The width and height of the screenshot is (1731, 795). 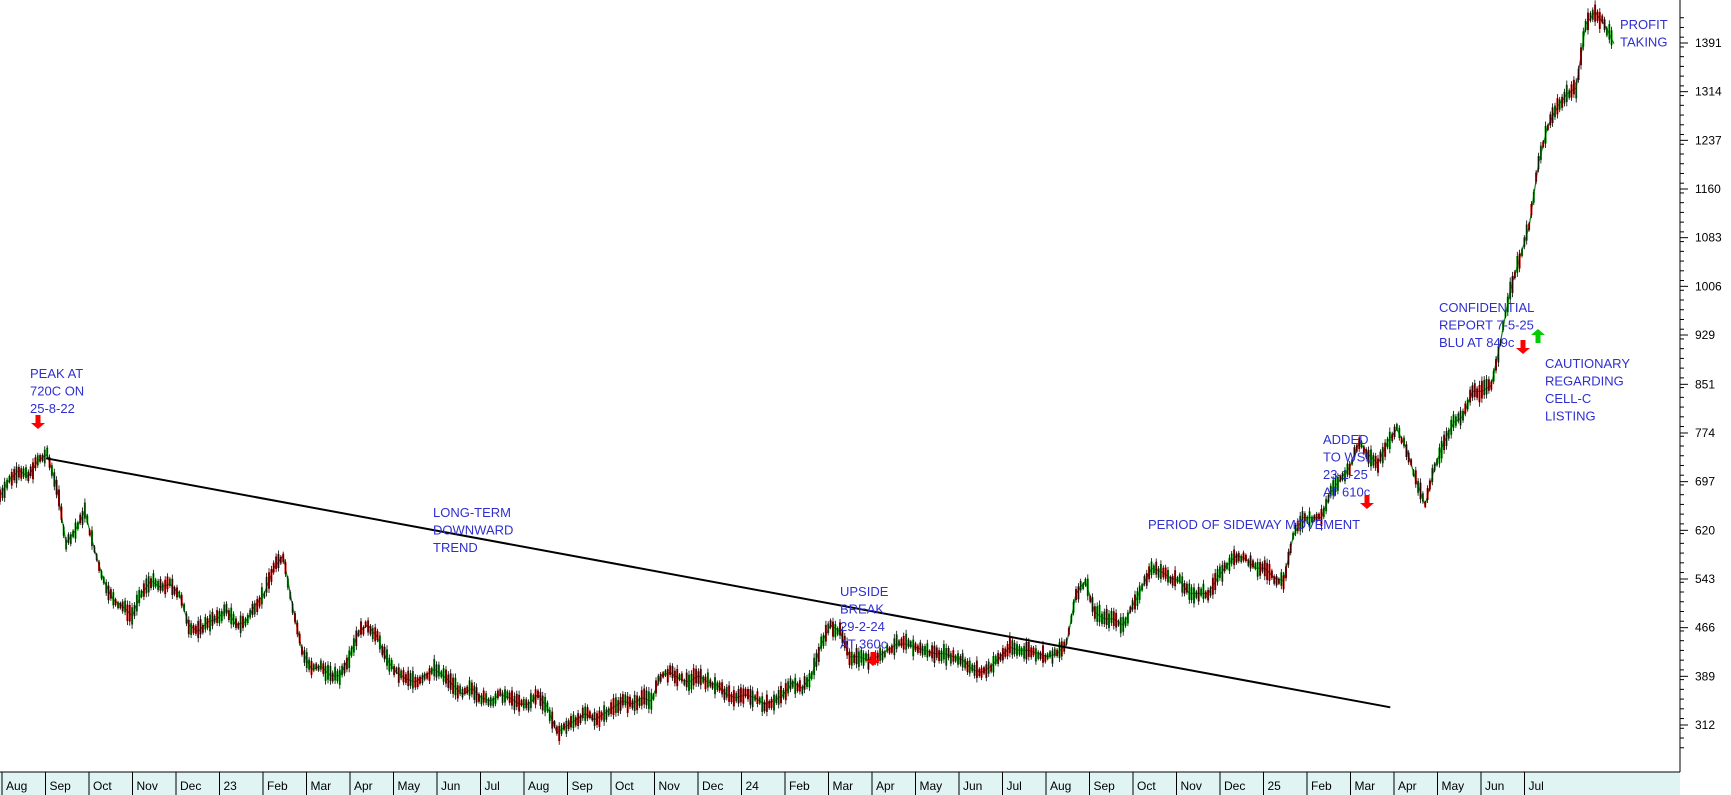 What do you see at coordinates (1570, 416) in the screenshot?
I see `annotation-line: LISTING` at bounding box center [1570, 416].